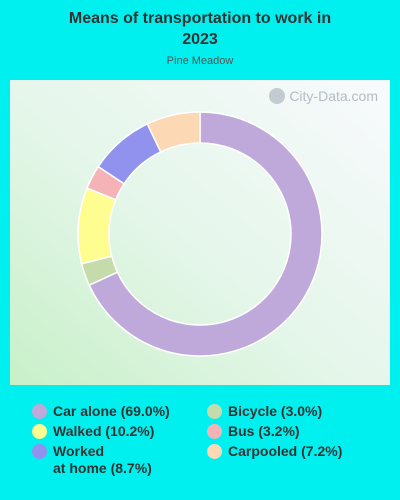  I want to click on legend-label: Walked (10.2%), so click(104, 431).